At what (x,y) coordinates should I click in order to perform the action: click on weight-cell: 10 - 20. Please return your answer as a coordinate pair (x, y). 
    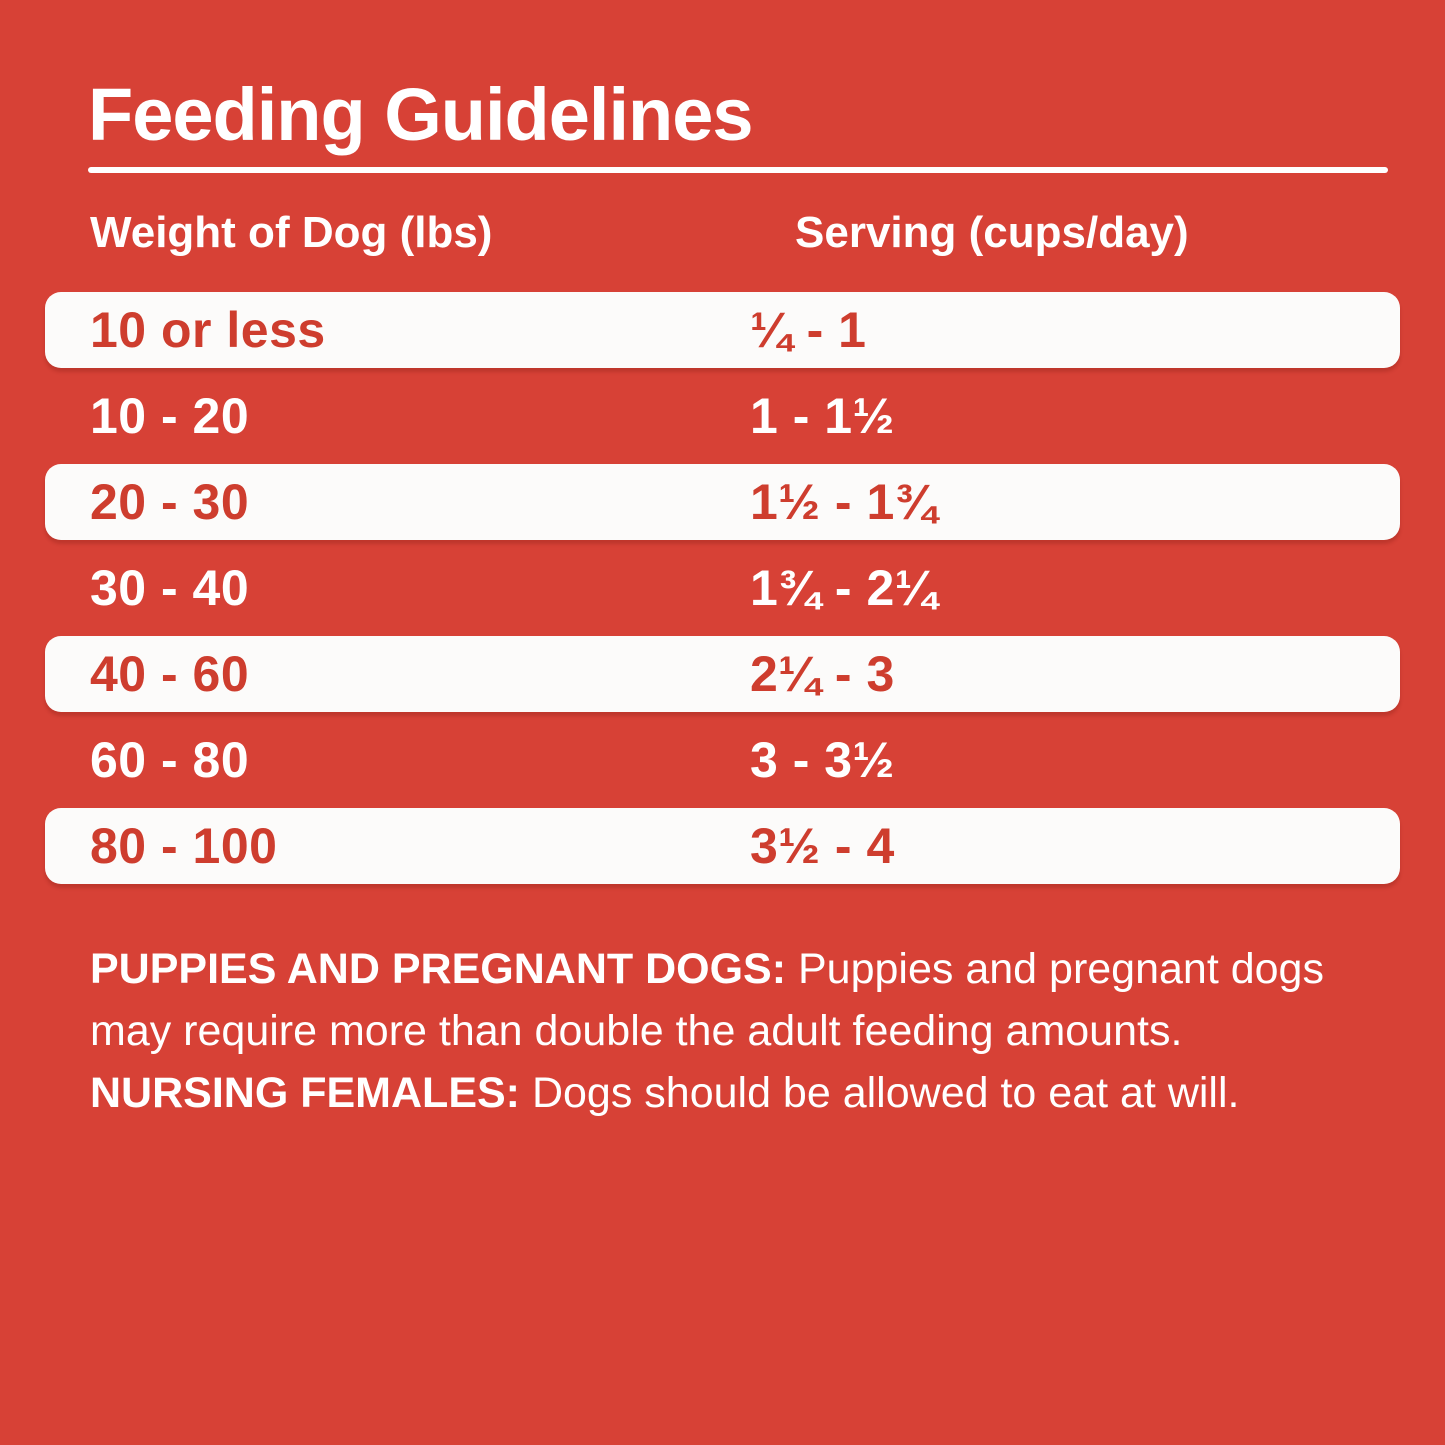
    Looking at the image, I should click on (170, 416).